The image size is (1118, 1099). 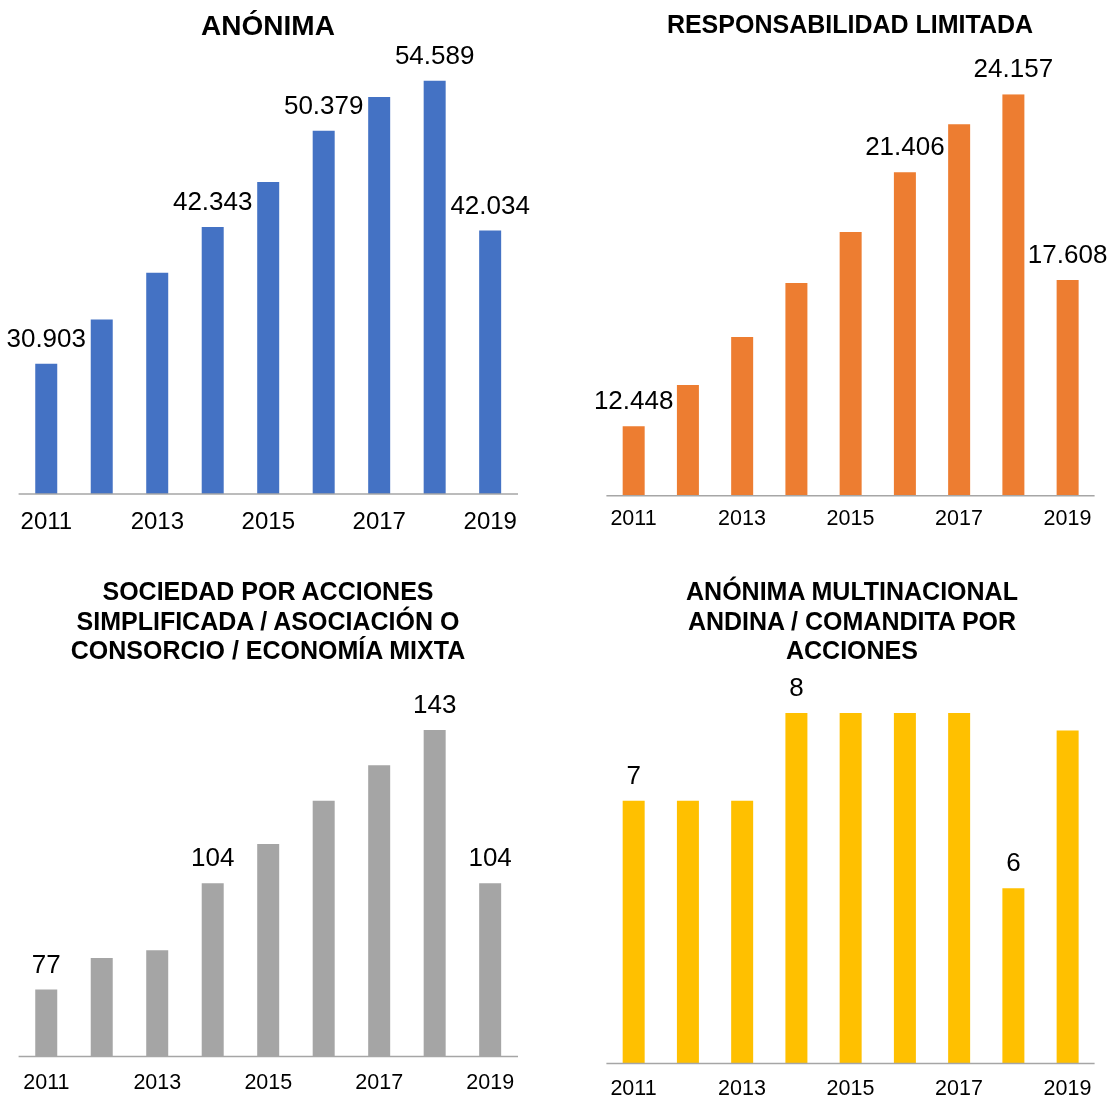 I want to click on data-label: 143, so click(x=434, y=703).